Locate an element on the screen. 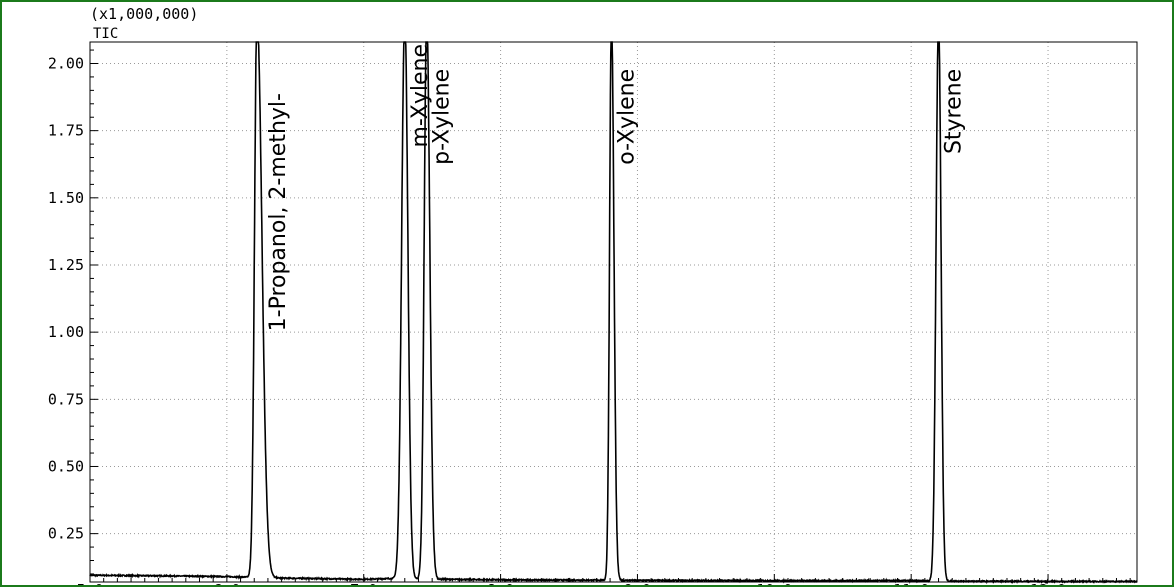 The width and height of the screenshot is (1174, 587). peak-label: Styrene is located at coordinates (954, 111).